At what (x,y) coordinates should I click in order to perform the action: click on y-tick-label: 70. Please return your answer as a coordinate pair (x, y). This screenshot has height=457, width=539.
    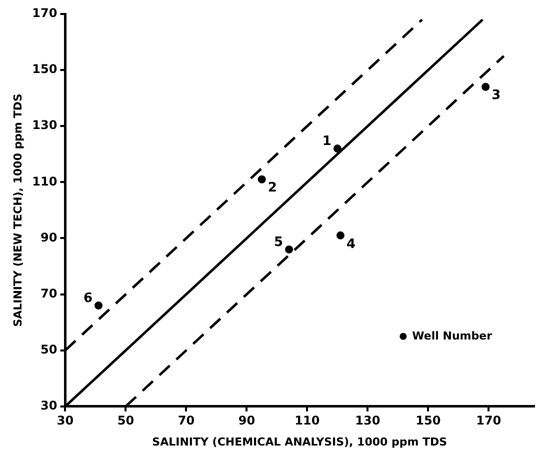
    Looking at the image, I should click on (49, 293).